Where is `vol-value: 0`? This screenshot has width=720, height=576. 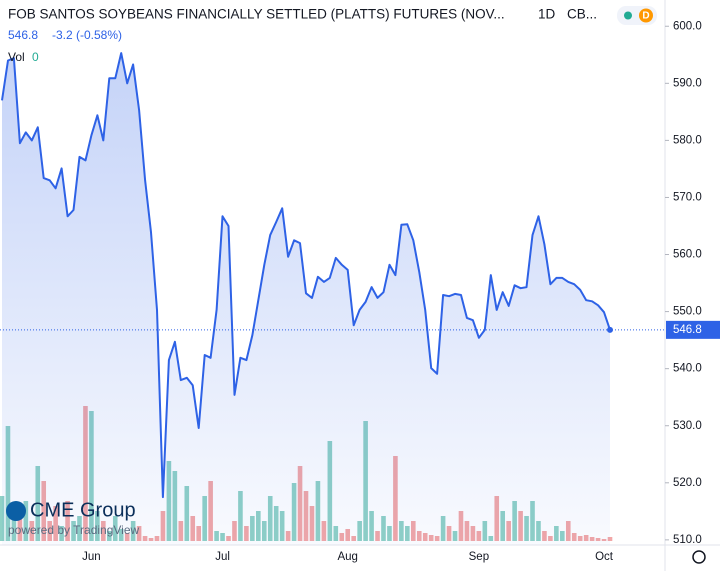
vol-value: 0 is located at coordinates (35, 57).